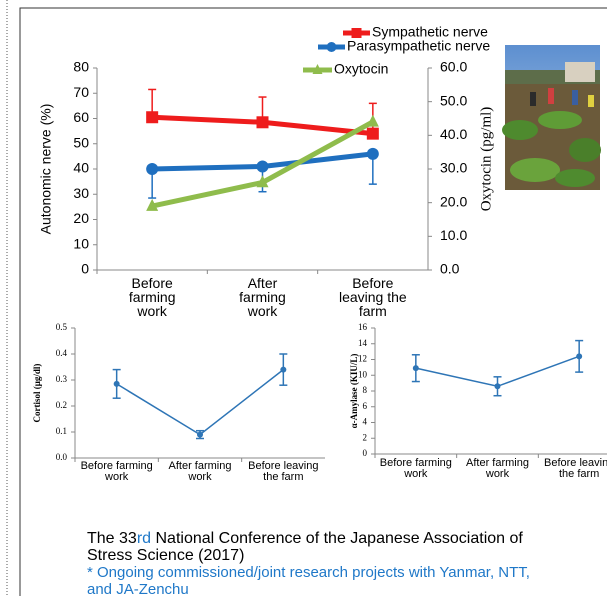 This screenshot has height=596, width=607. What do you see at coordinates (81, 218) in the screenshot?
I see `y-tick-label: 20` at bounding box center [81, 218].